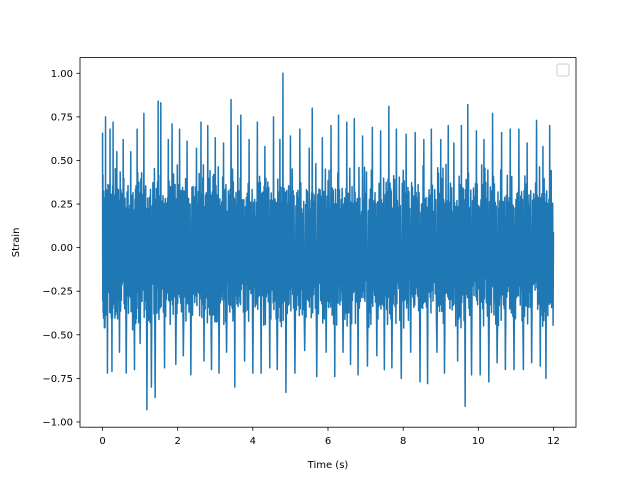 Image resolution: width=640 pixels, height=480 pixels. Describe the element at coordinates (62, 161) in the screenshot. I see `y-tick-label: 0.50` at that location.